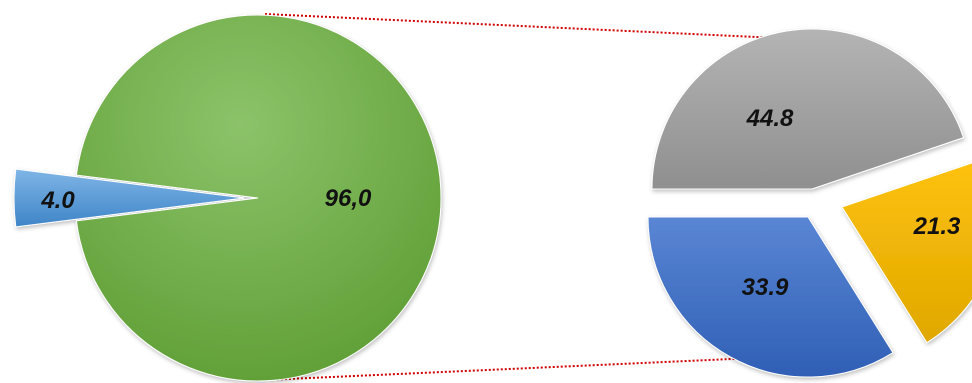  Describe the element at coordinates (542, 367) in the screenshot. I see `connector-line-bottom` at that location.